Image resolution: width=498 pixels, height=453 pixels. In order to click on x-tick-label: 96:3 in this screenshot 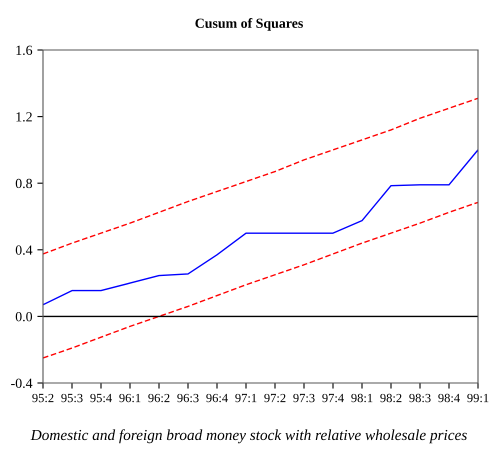, I will do `click(188, 398)`.